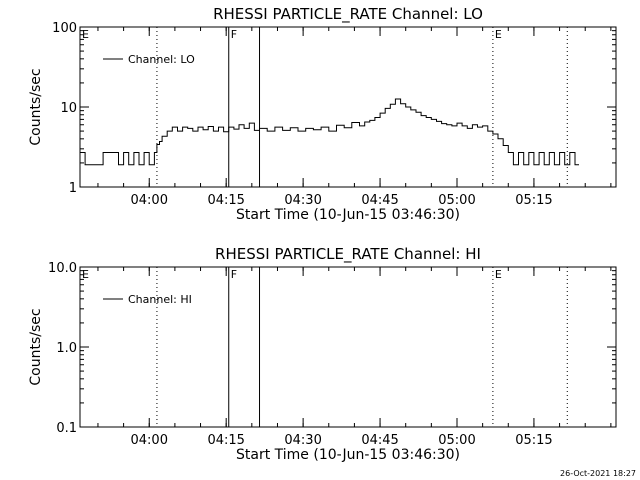  What do you see at coordinates (348, 14) in the screenshot?
I see `chart-title: RHESSI PARTICLE_RATE Channel: LO` at bounding box center [348, 14].